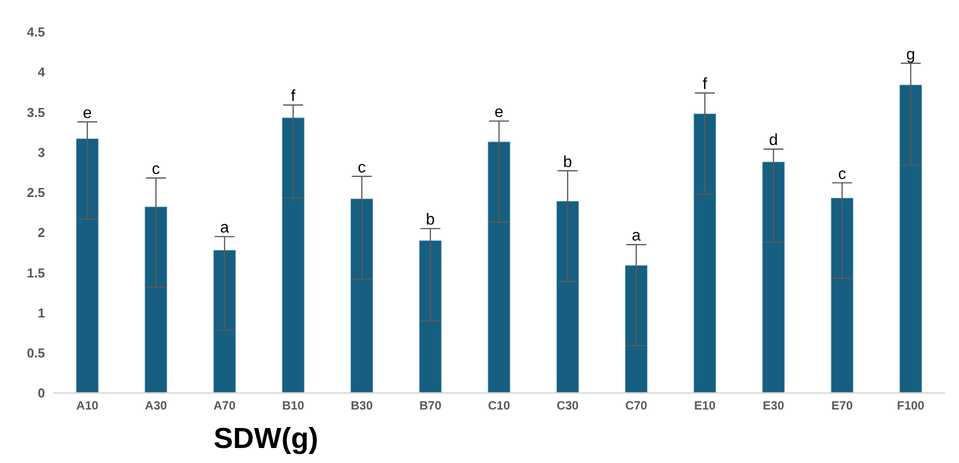  What do you see at coordinates (773, 141) in the screenshot?
I see `annotation: d` at bounding box center [773, 141].